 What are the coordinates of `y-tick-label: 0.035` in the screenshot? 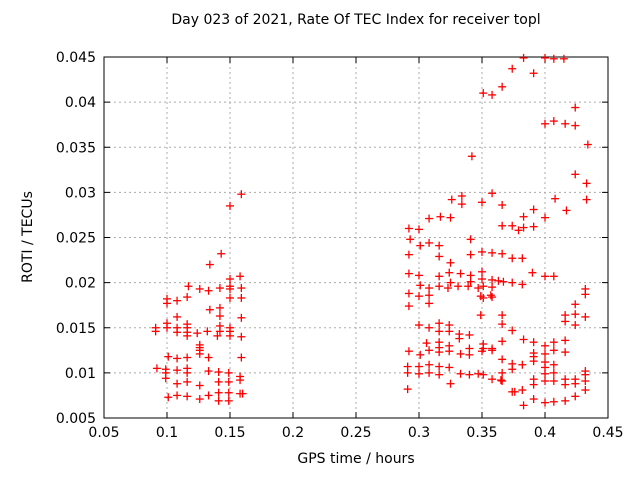 It's located at (76, 148).